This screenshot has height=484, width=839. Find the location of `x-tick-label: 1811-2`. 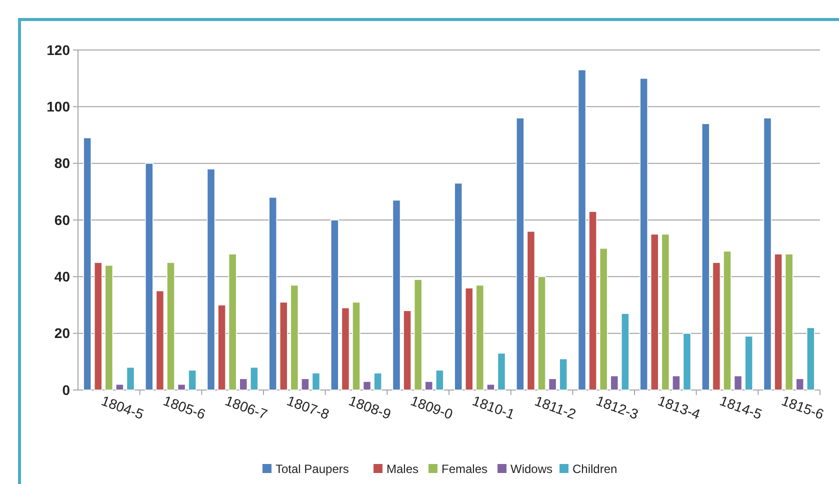

x-tick-label: 1811-2 is located at coordinates (555, 407).